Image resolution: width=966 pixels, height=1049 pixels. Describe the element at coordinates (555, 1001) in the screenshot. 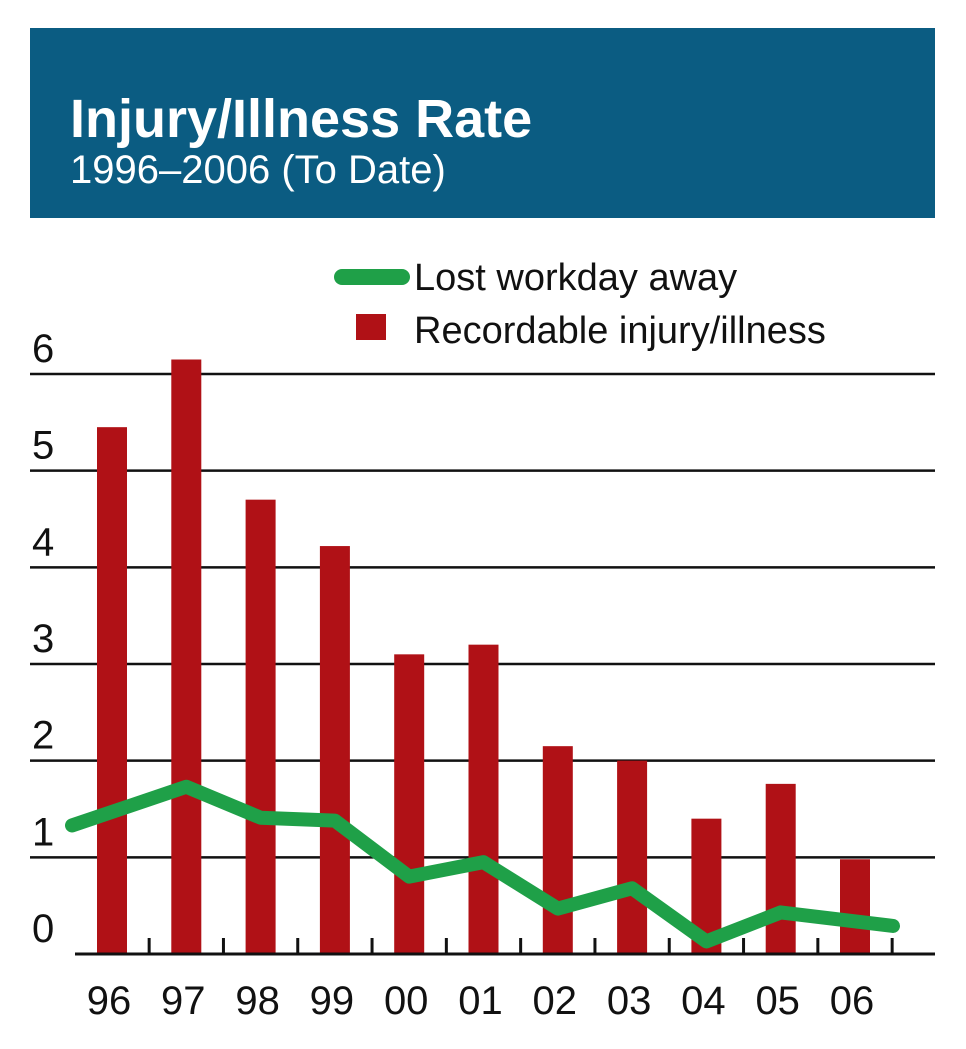

I see `x-tick-label: 02` at that location.